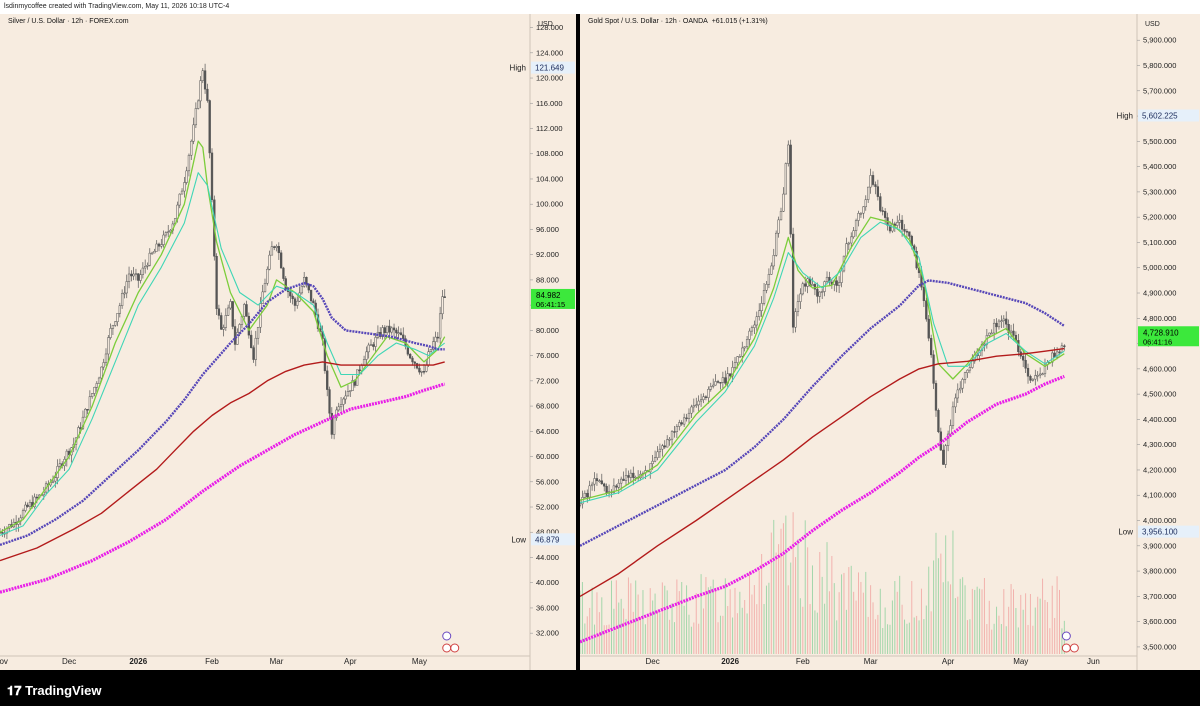 The image size is (1200, 706). Describe the element at coordinates (1159, 368) in the screenshot. I see `price-tick-label: 4,600.000` at that location.